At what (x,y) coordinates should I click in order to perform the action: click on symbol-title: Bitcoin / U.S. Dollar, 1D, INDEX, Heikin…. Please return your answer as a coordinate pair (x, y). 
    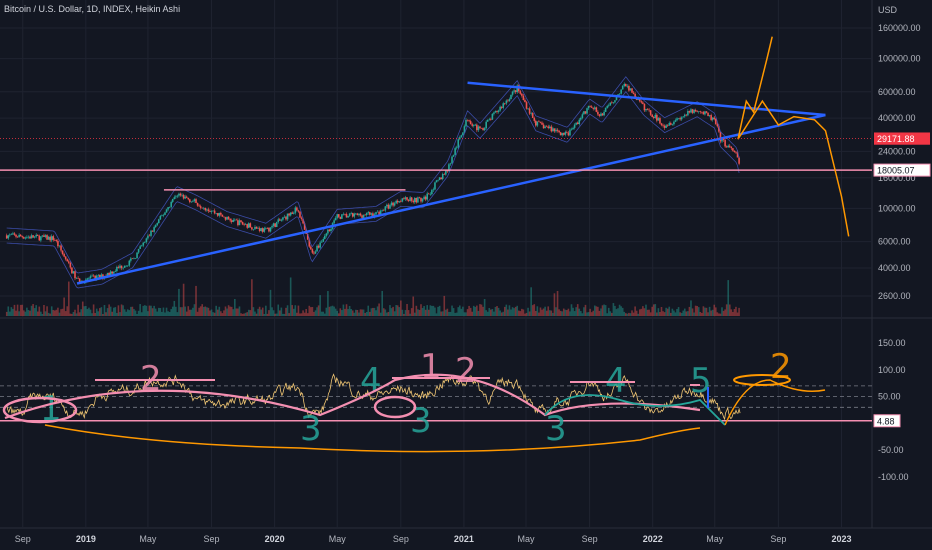
    Looking at the image, I should click on (92, 9).